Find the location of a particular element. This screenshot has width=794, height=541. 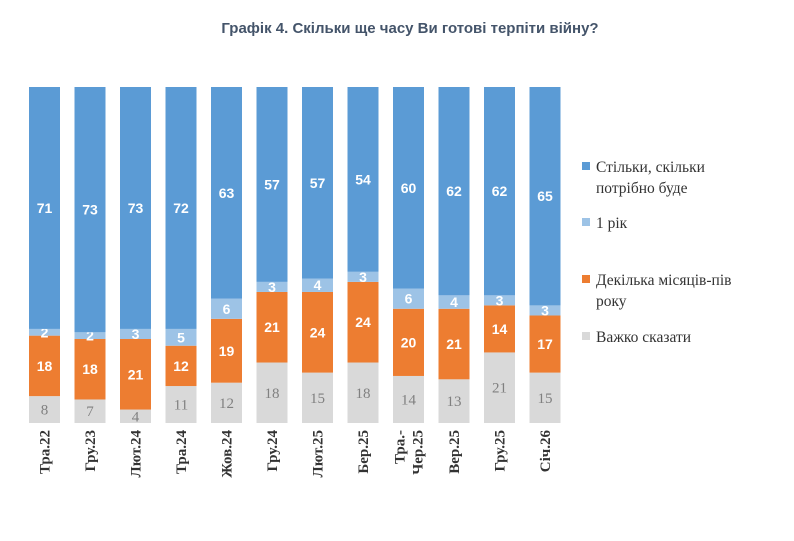

category-tick-label: Гру.25 is located at coordinates (501, 451).